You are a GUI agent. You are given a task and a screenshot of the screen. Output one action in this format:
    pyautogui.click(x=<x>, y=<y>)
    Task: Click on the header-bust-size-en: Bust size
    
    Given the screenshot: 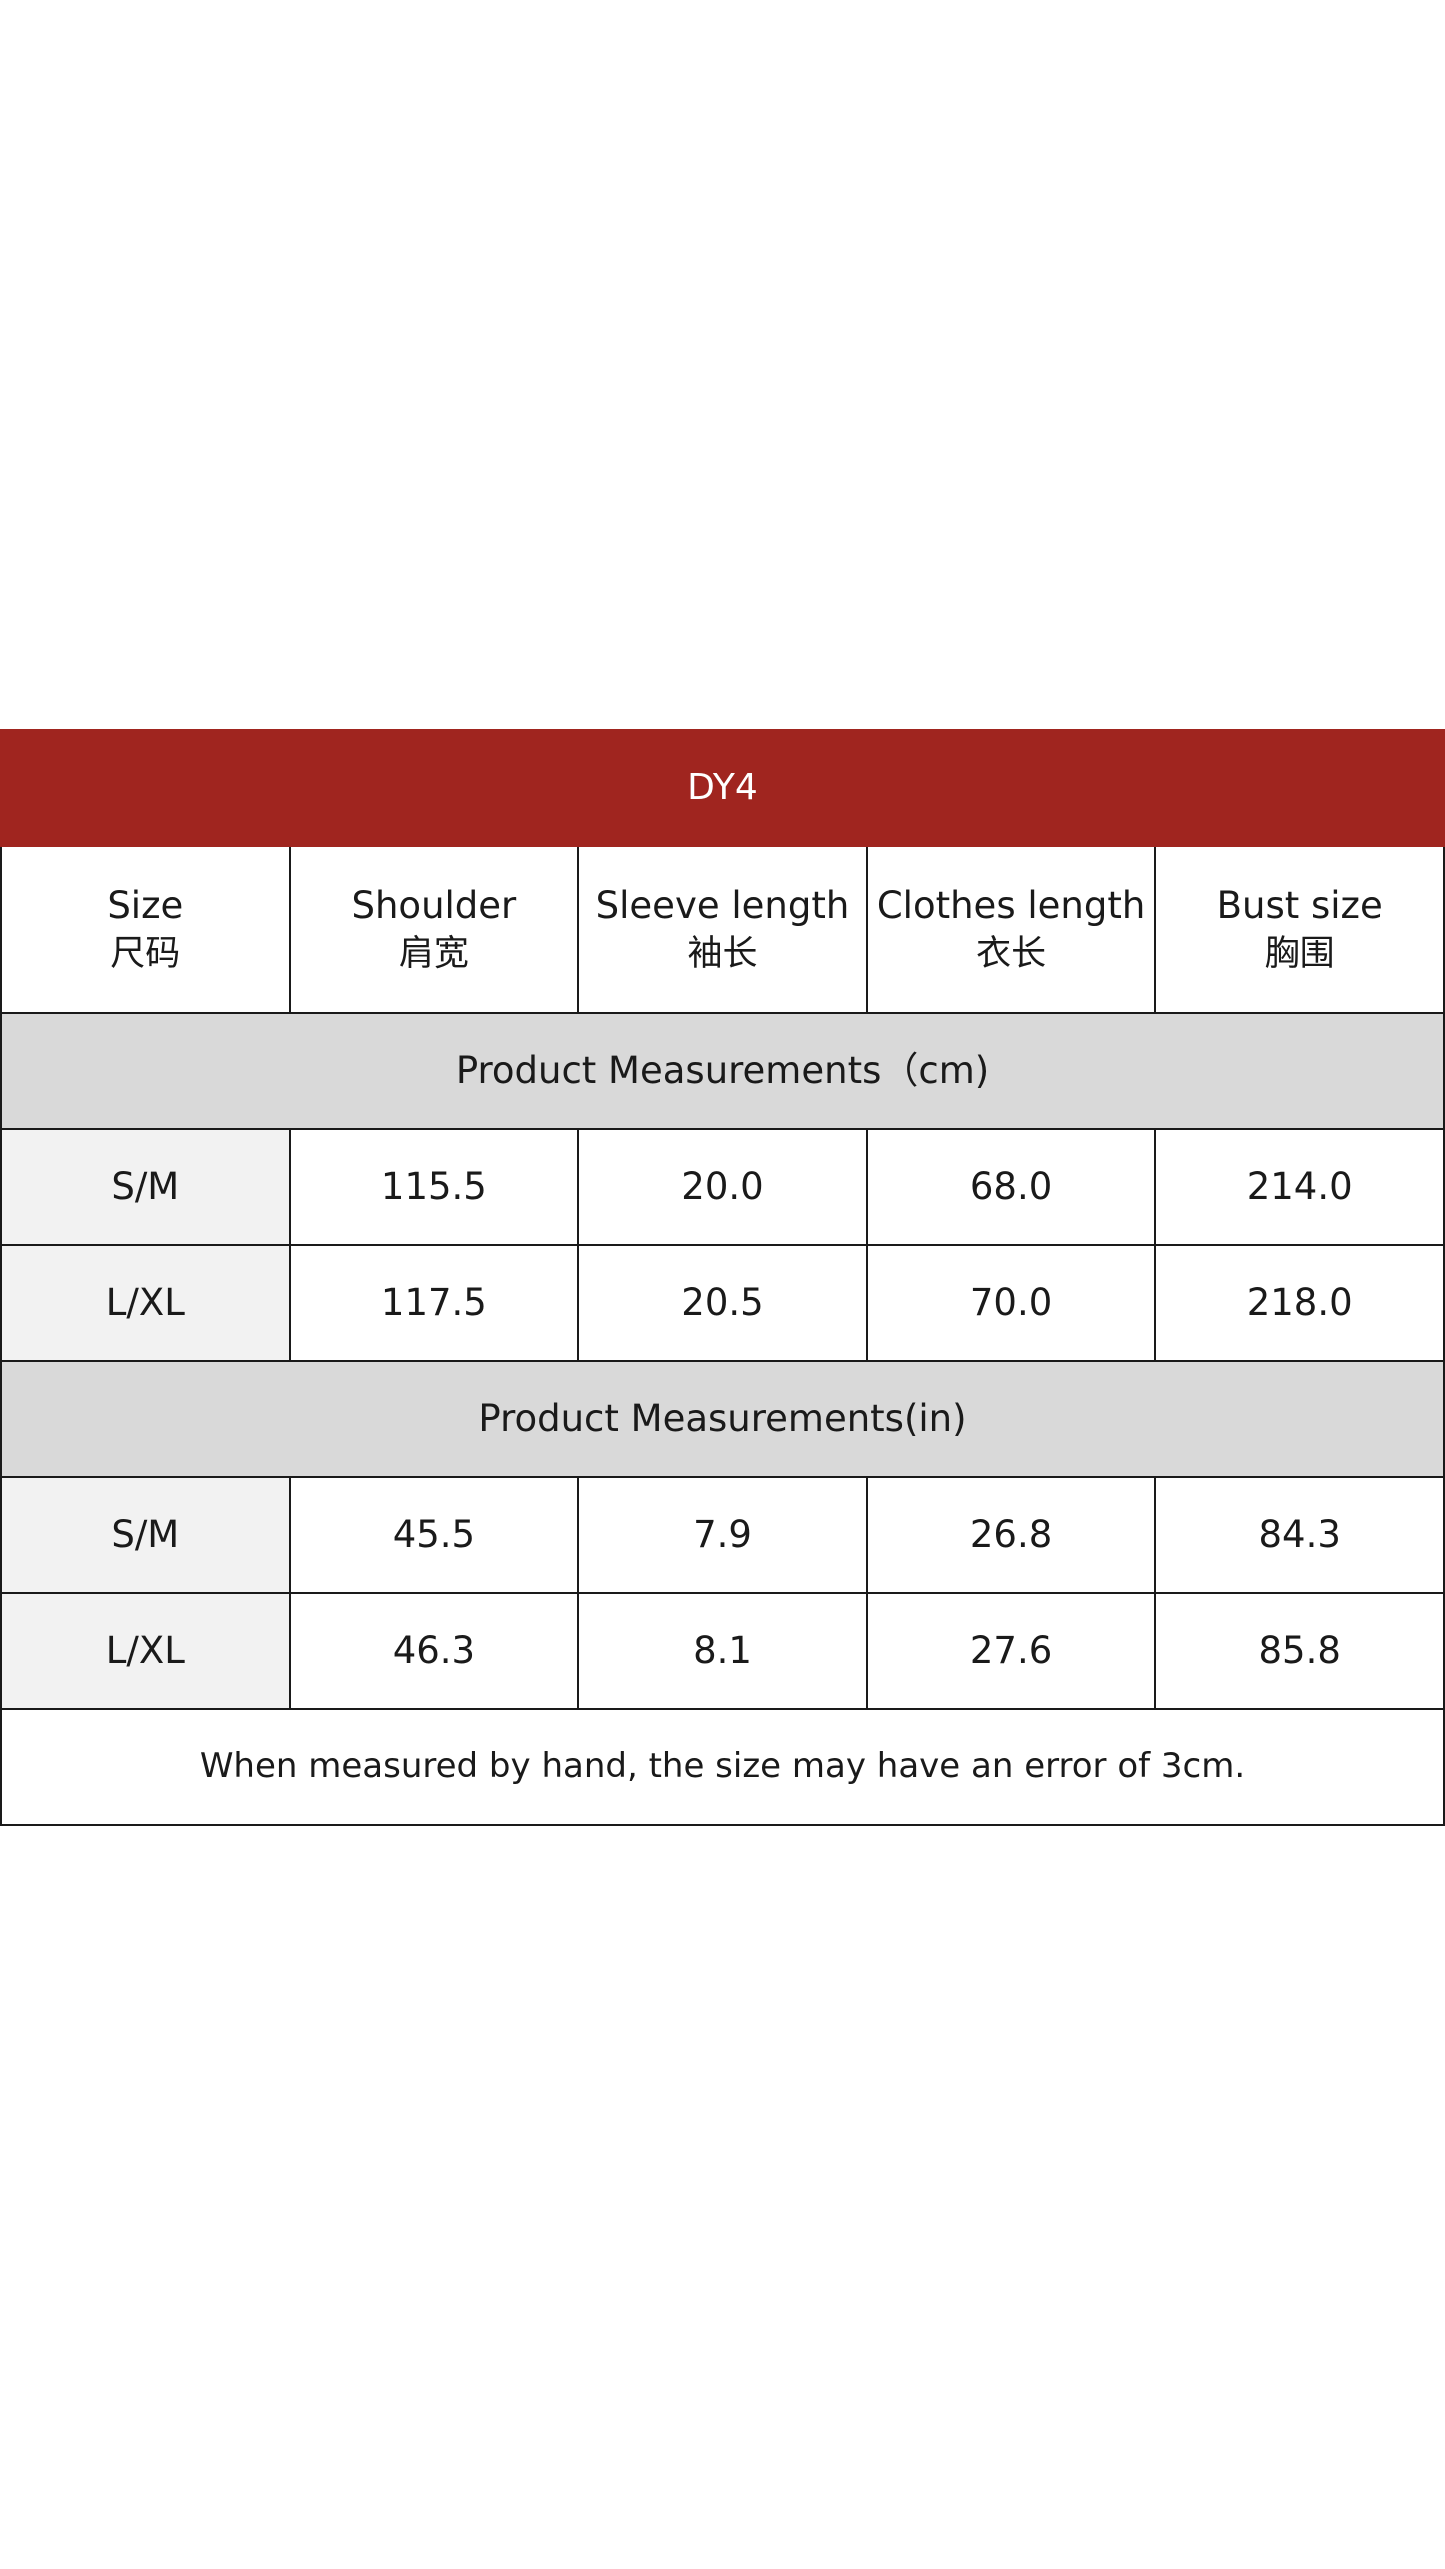 What is the action you would take?
    pyautogui.click(x=1299, y=905)
    